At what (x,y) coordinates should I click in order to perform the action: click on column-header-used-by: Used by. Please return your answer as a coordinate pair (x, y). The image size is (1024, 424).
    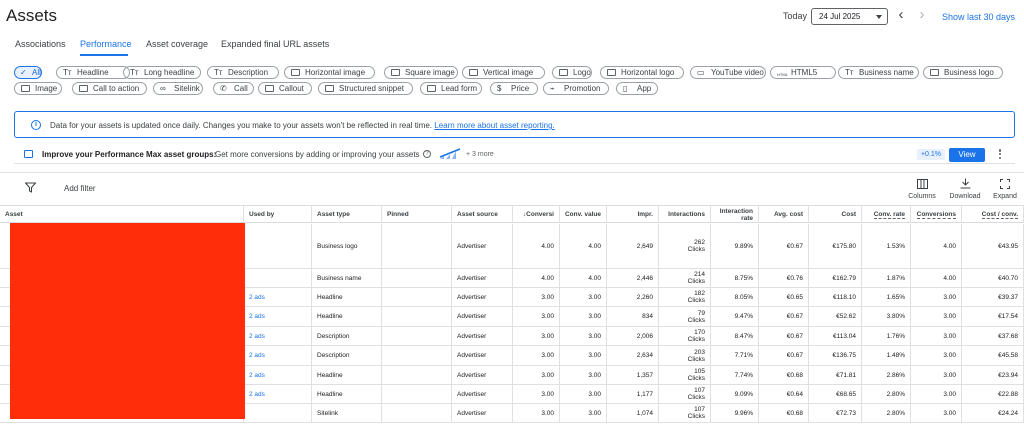
    Looking at the image, I should click on (278, 214).